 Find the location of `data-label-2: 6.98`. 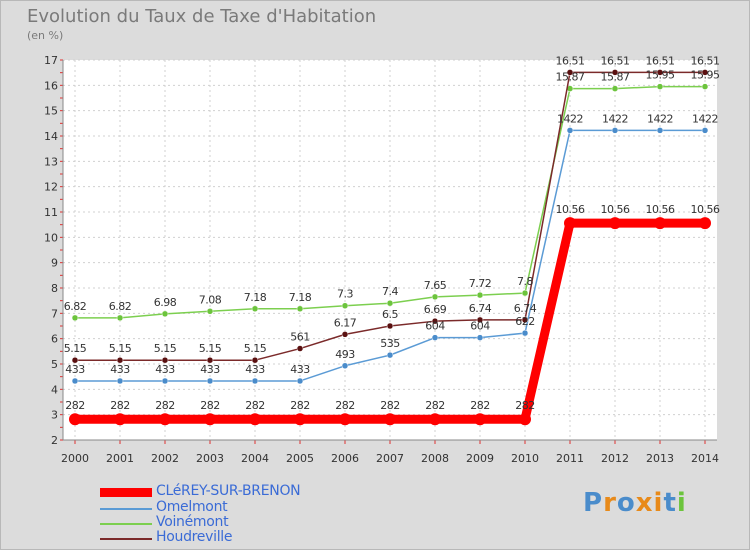

data-label-2: 6.98 is located at coordinates (165, 302).